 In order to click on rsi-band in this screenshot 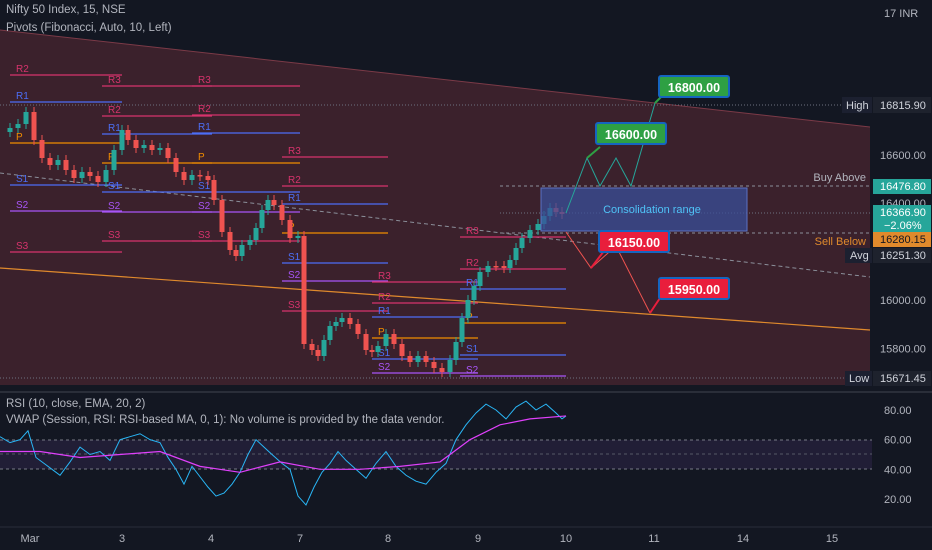, I will do `click(436, 454)`.